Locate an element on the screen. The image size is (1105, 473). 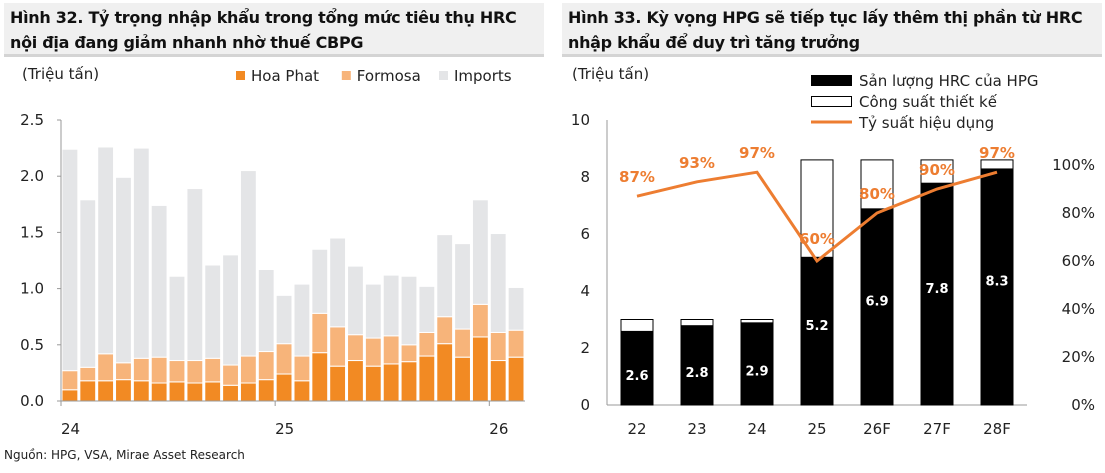
y2-tick-label: 40% is located at coordinates (1078, 309).